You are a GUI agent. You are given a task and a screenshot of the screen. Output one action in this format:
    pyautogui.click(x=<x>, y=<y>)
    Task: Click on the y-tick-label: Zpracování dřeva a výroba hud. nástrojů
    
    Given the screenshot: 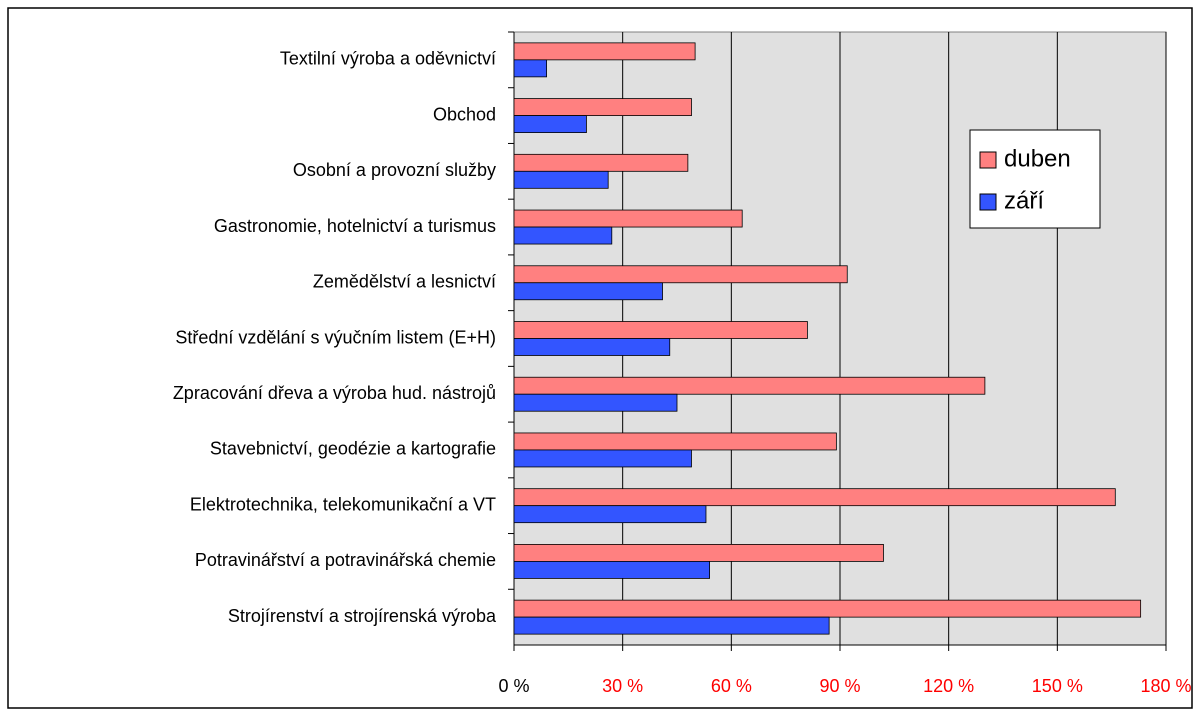 What is the action you would take?
    pyautogui.click(x=334, y=393)
    